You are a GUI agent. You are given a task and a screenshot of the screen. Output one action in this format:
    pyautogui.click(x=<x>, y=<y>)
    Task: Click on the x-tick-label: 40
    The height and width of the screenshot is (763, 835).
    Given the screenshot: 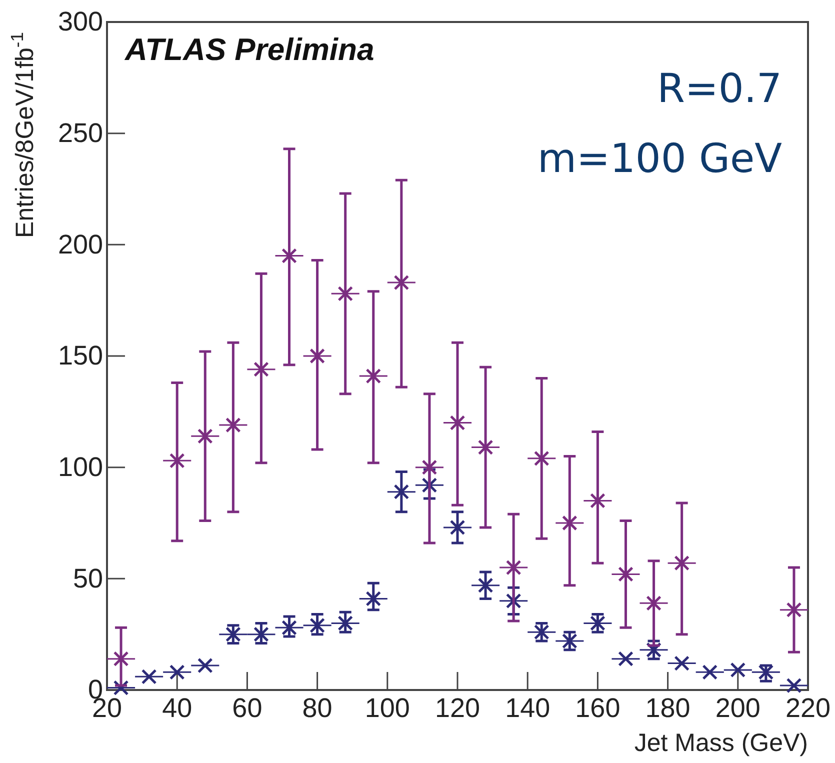 What is the action you would take?
    pyautogui.click(x=177, y=708)
    